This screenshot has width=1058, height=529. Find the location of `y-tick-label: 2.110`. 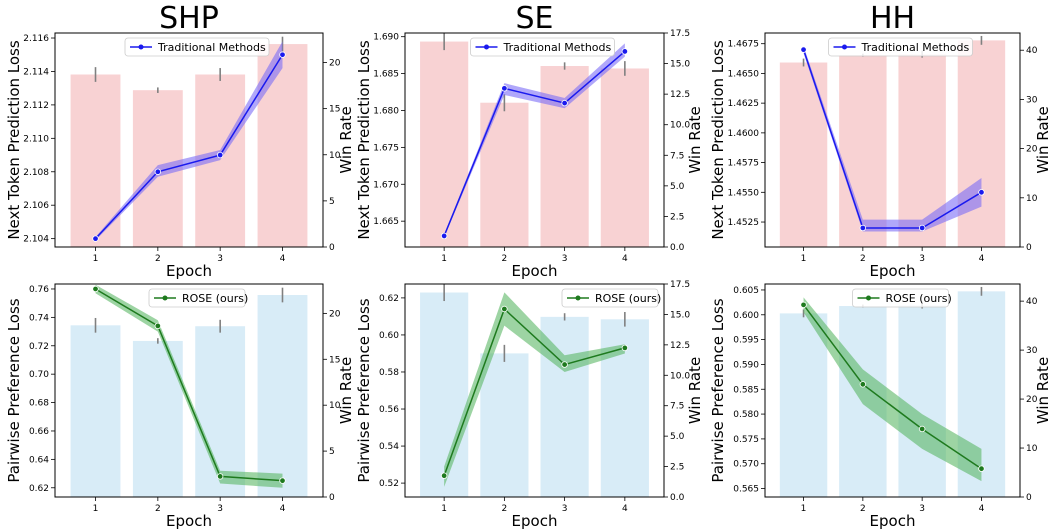

y-tick-label: 2.110 is located at coordinates (36, 139).